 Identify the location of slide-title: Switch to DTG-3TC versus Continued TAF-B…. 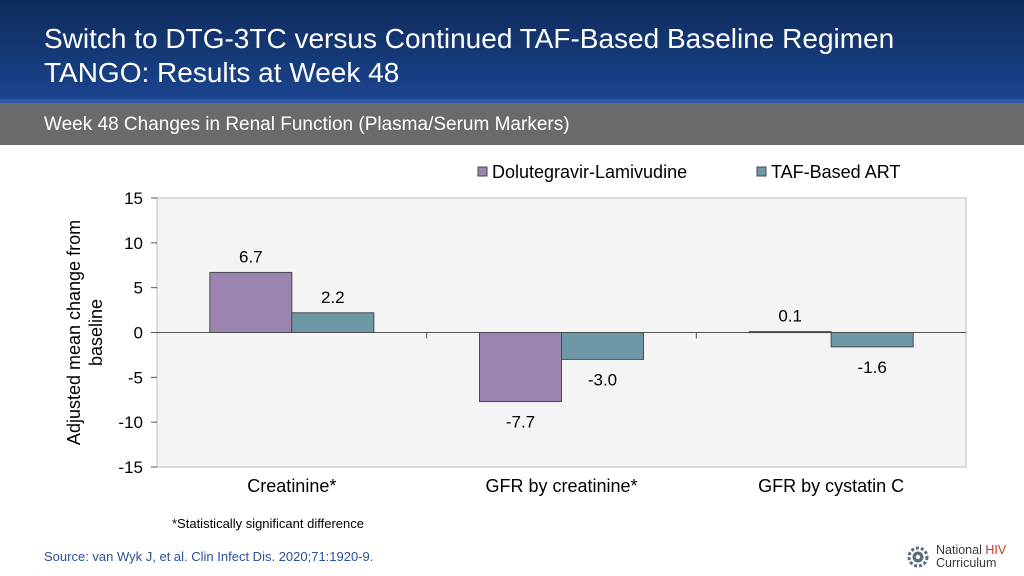
(524, 56).